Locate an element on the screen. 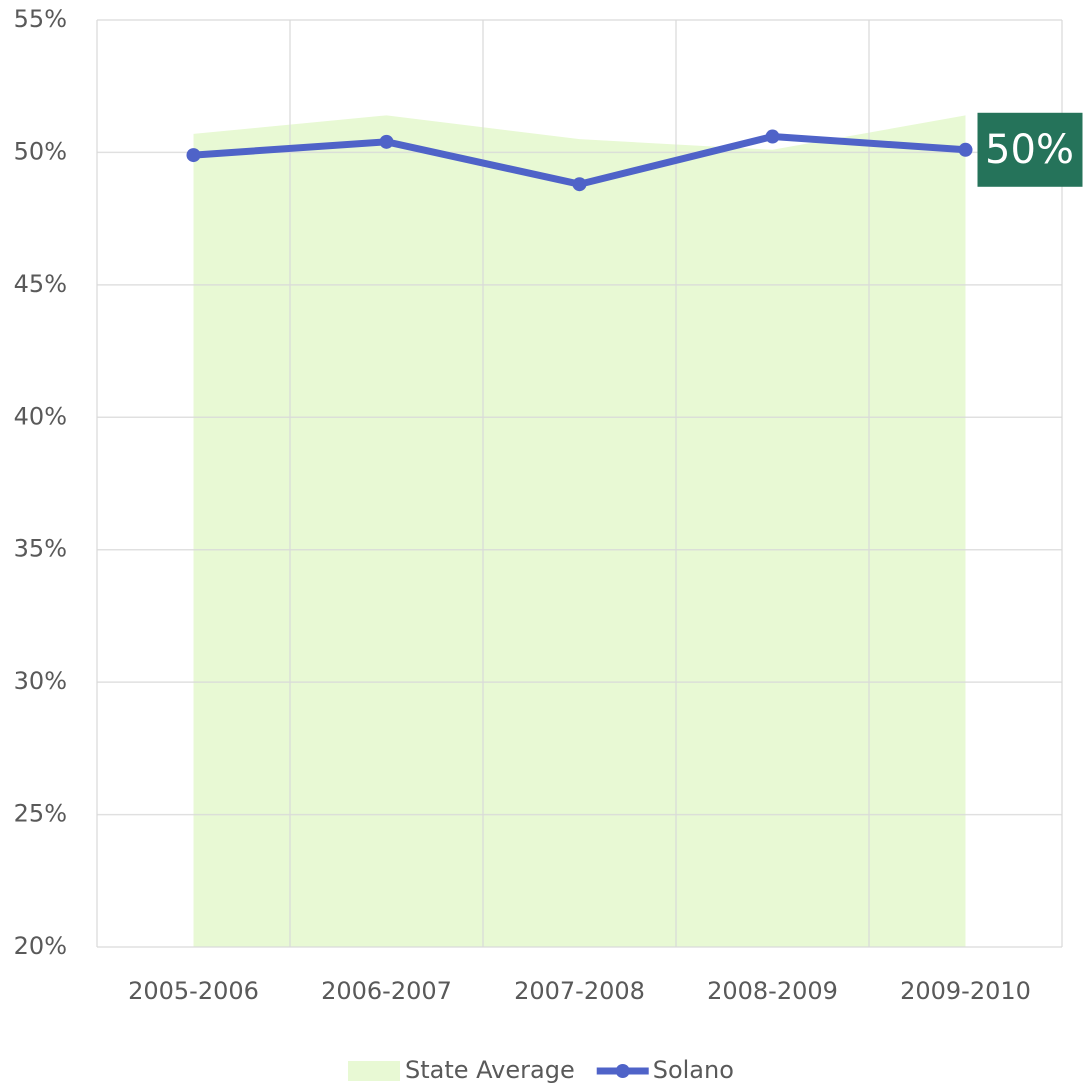 The image size is (1083, 1086). legend-swatch is located at coordinates (374, 1071).